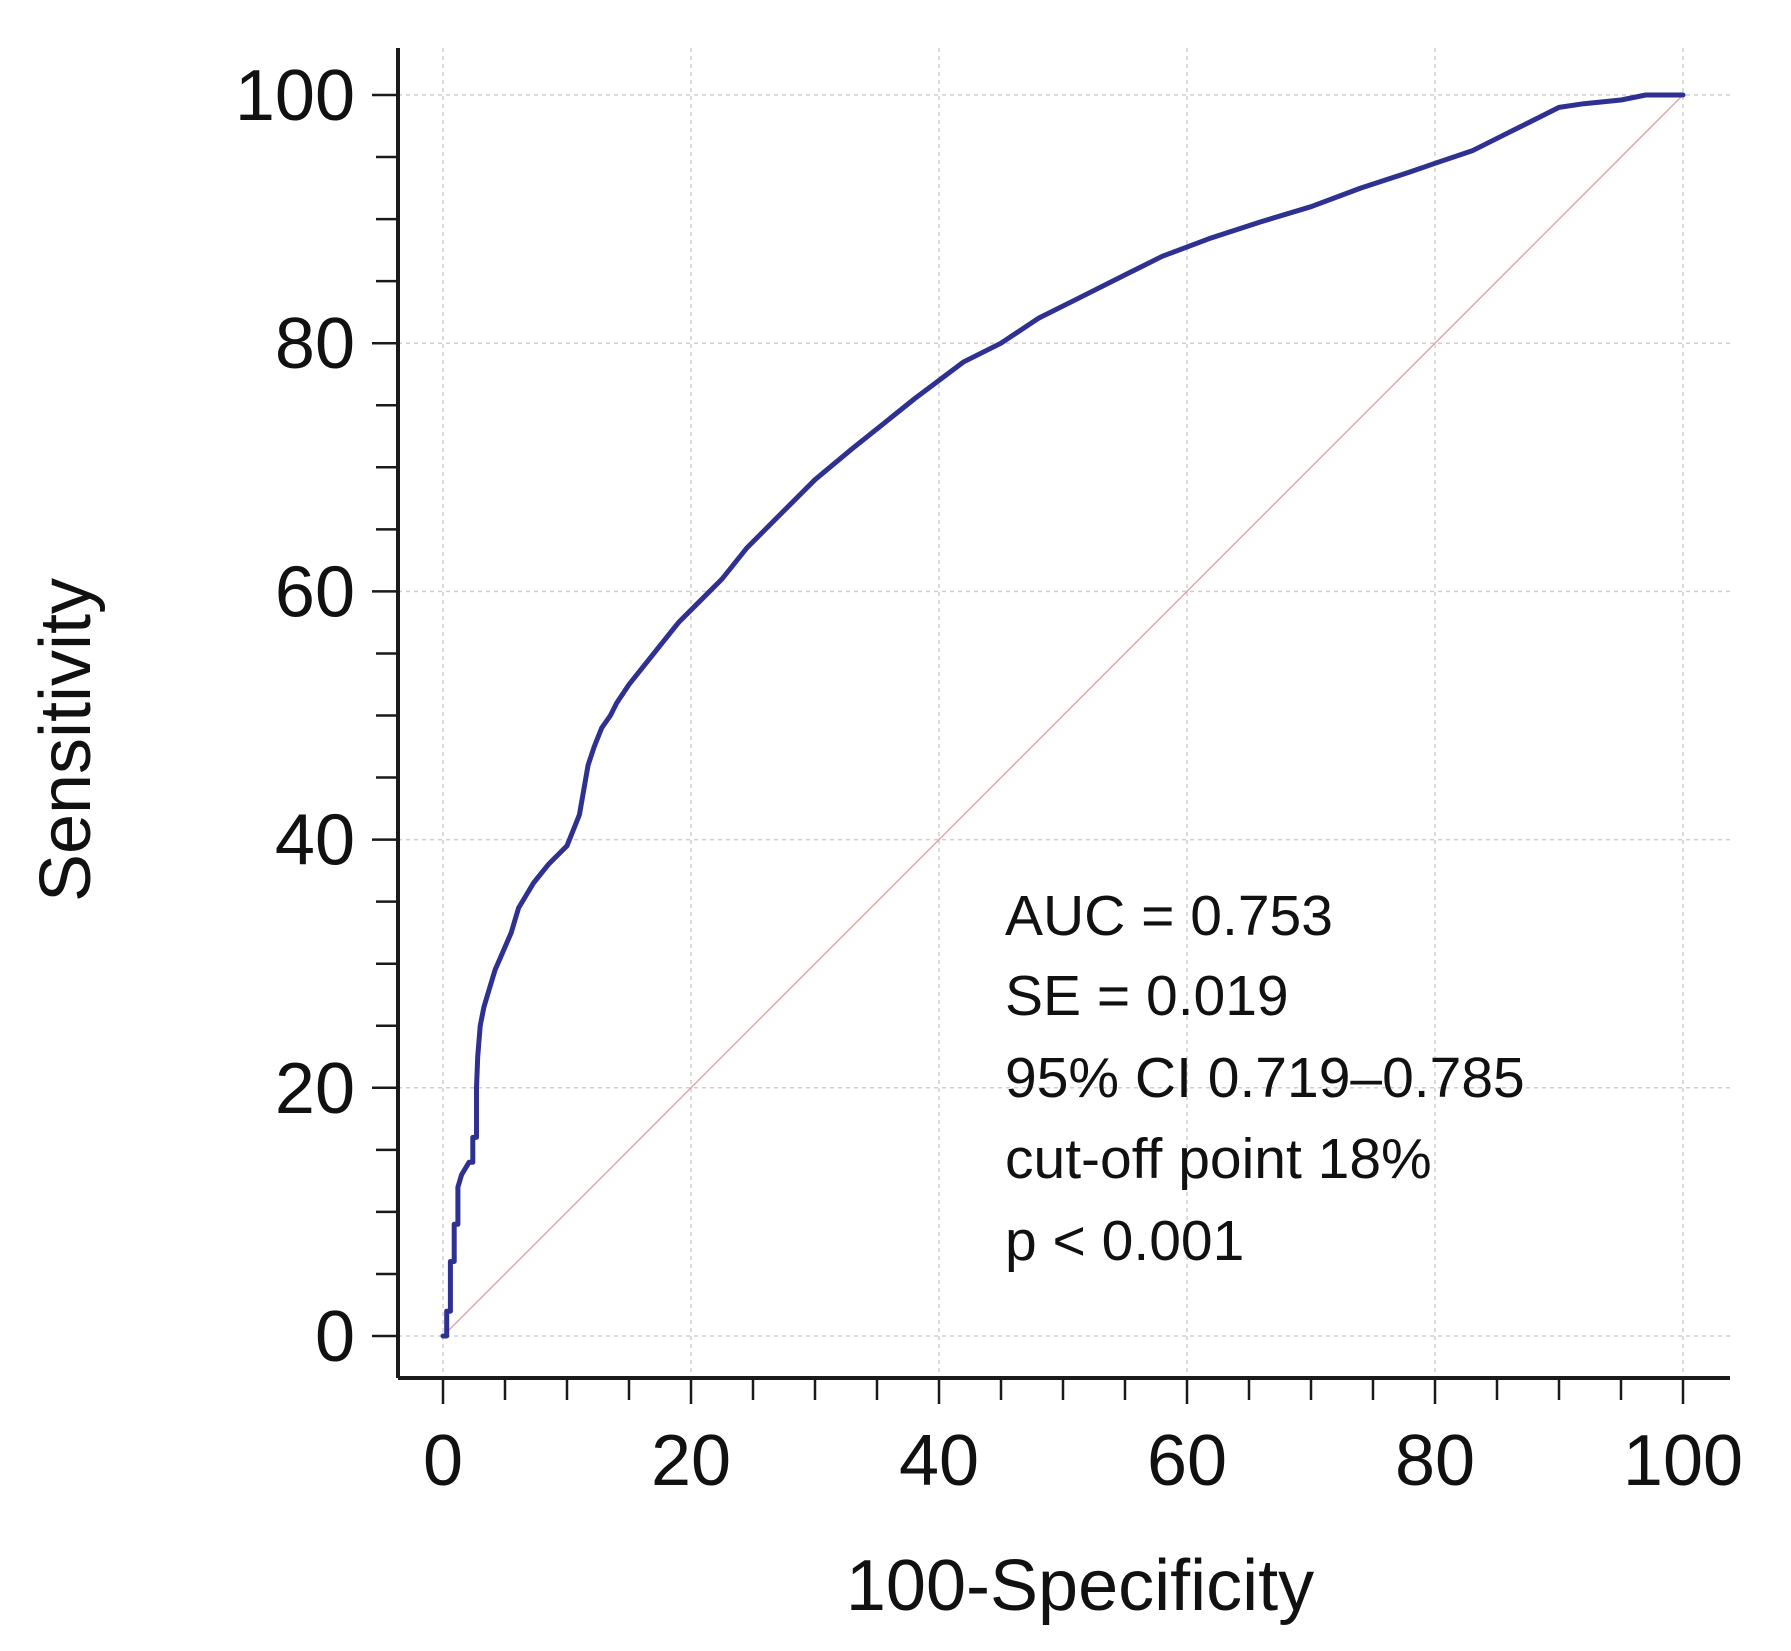 This screenshot has width=1791, height=1651. I want to click on ci-annotation: 95% CI 0.719–0.785, so click(1265, 1078).